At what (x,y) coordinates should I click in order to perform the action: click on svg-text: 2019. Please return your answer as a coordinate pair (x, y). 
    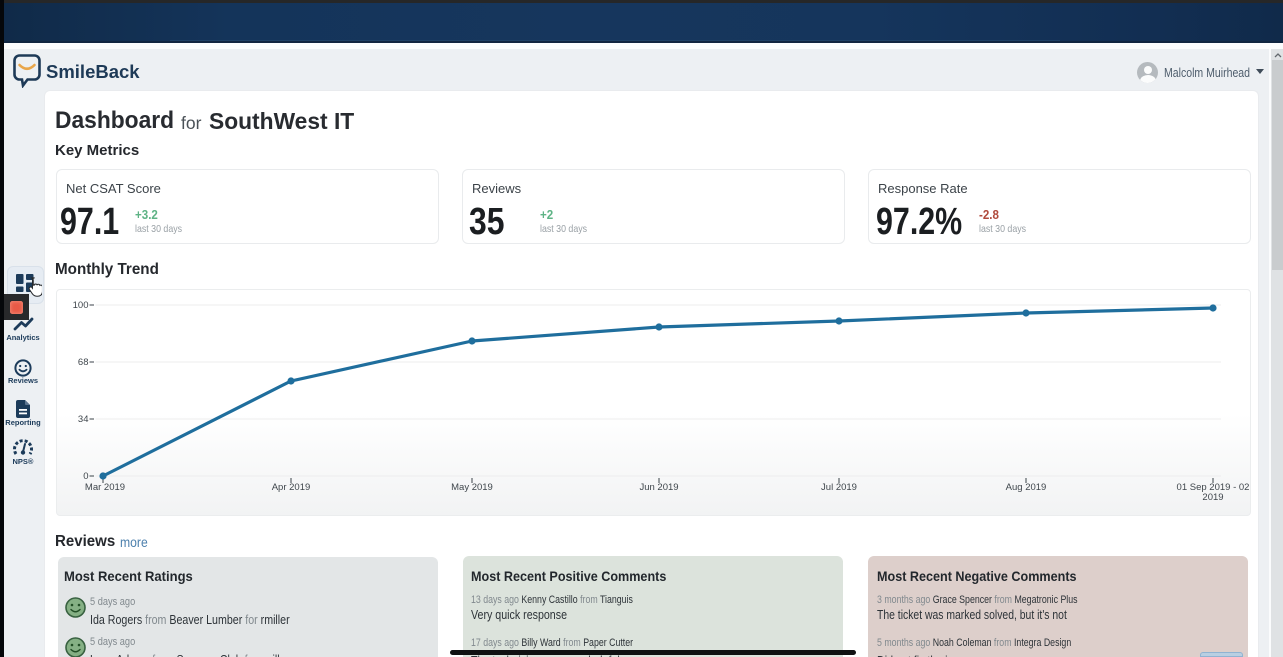
    Looking at the image, I should click on (1212, 497).